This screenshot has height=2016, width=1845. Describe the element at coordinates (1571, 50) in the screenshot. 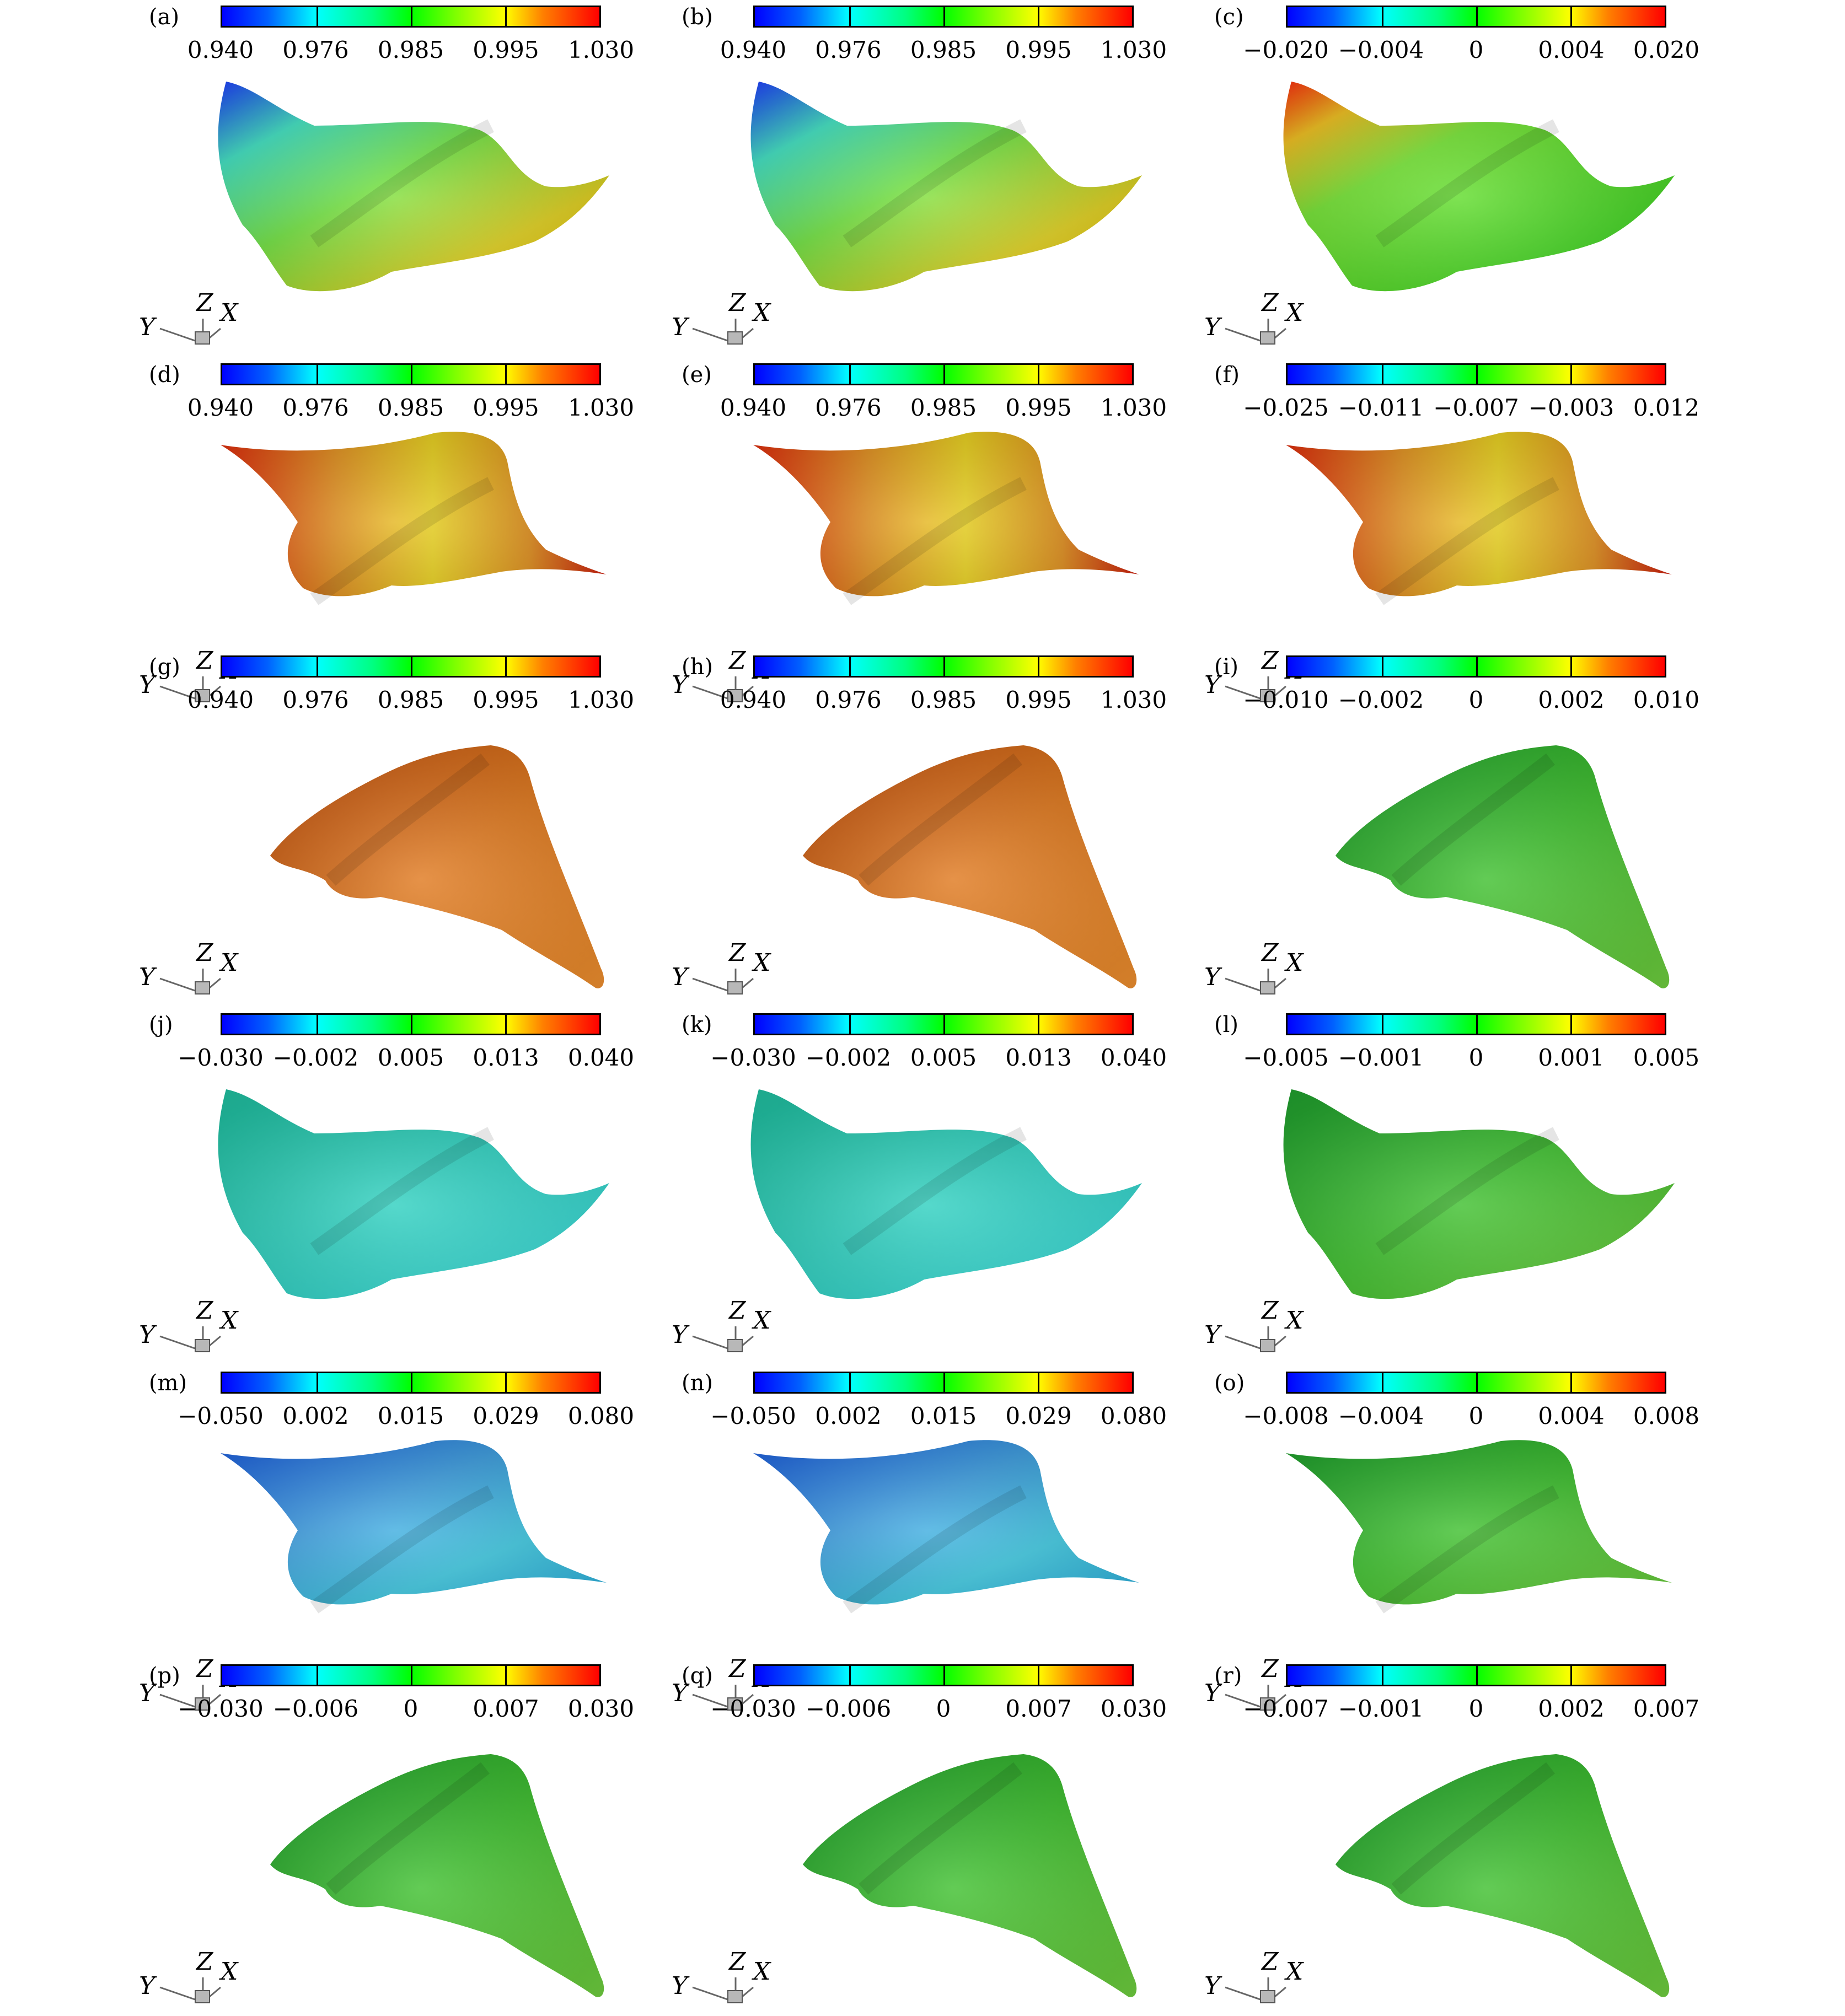

I see `colorbar-tick-label: 0.004` at that location.